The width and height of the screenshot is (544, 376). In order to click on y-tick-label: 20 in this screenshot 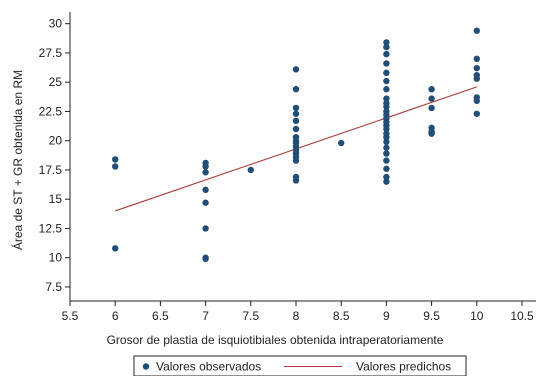, I will do `click(56, 141)`.